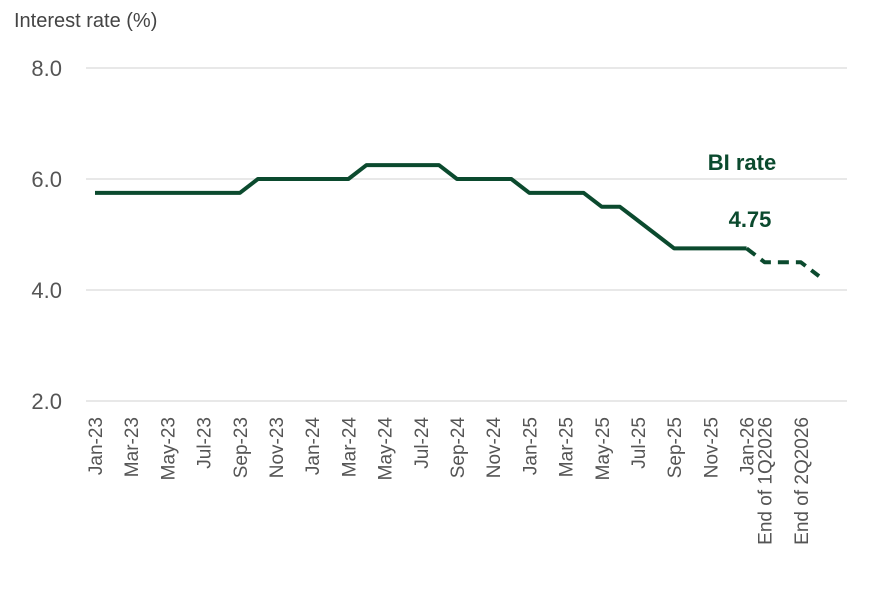 This screenshot has height=597, width=871. I want to click on x-tick-label: Jul-25, so click(639, 443).